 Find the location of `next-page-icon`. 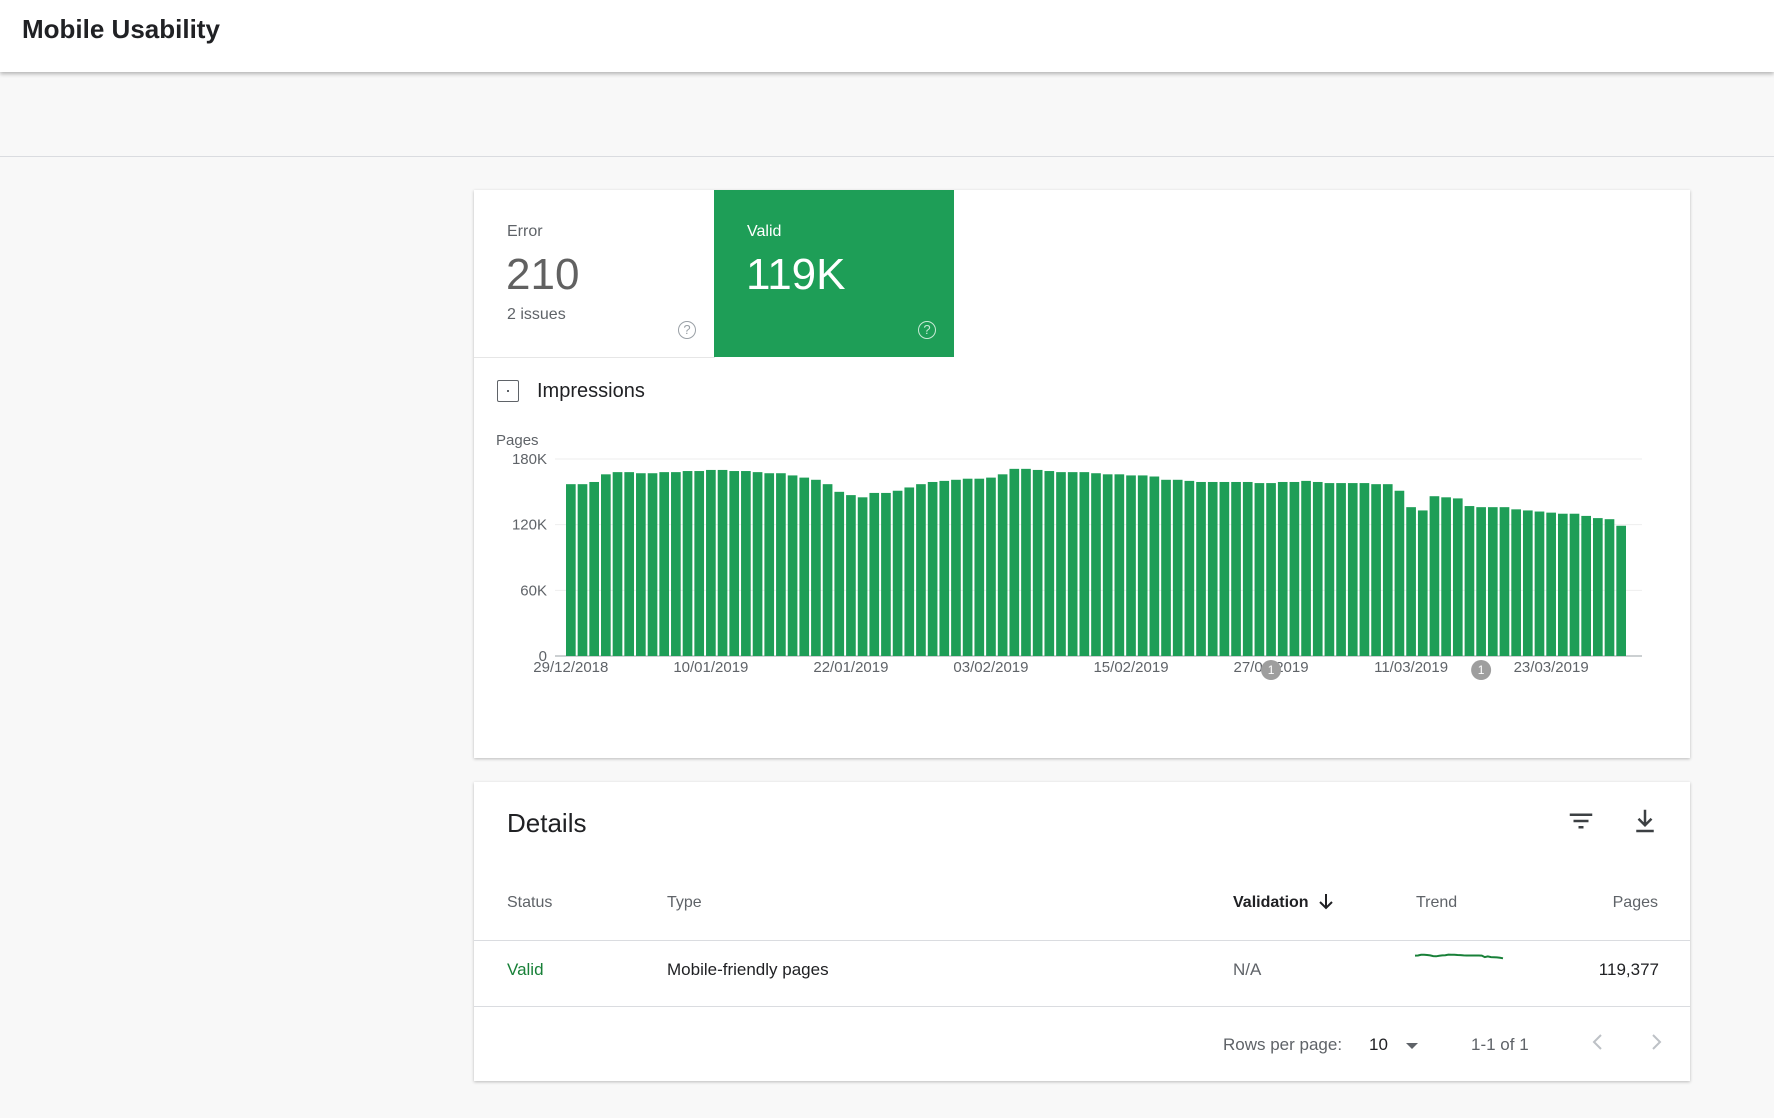

next-page-icon is located at coordinates (1656, 1042).